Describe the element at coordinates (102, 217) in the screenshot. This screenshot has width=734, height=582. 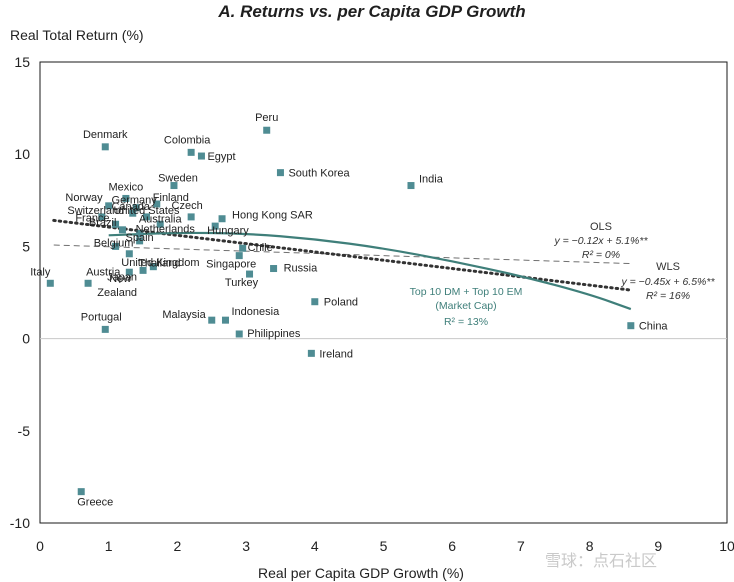
I see `data-point-switzerland` at that location.